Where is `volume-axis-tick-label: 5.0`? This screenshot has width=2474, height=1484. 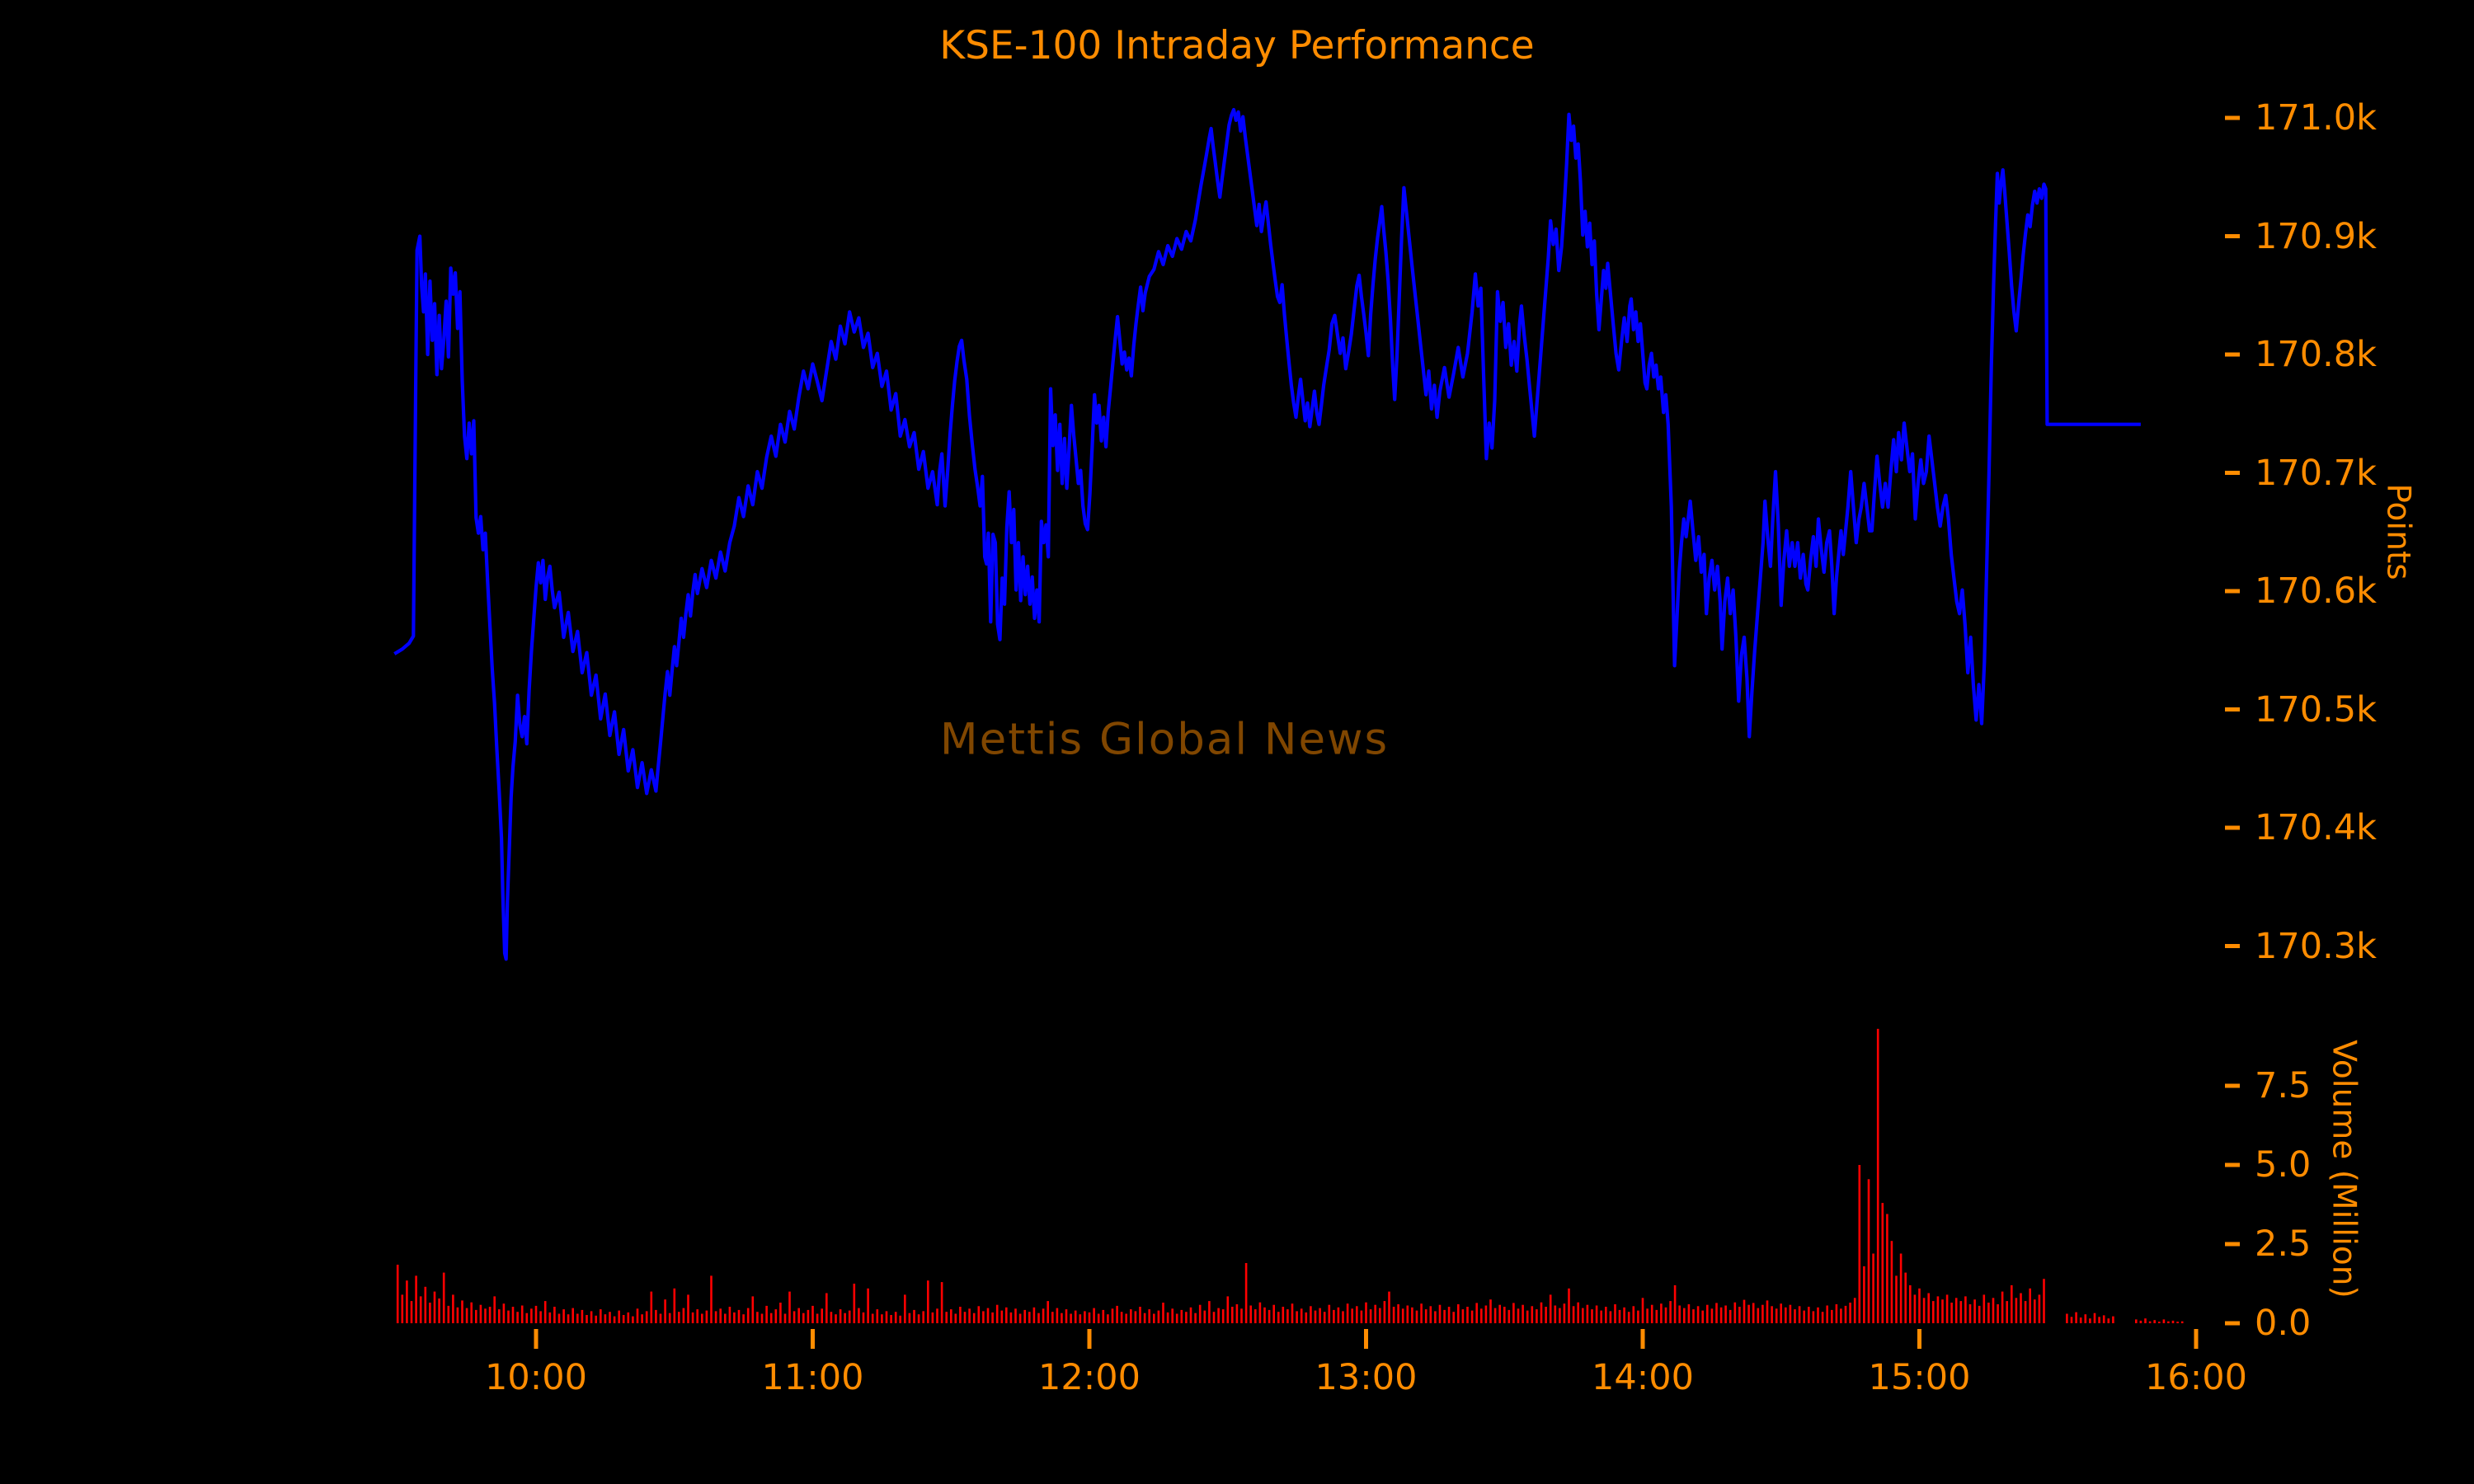 volume-axis-tick-label: 5.0 is located at coordinates (2283, 1165).